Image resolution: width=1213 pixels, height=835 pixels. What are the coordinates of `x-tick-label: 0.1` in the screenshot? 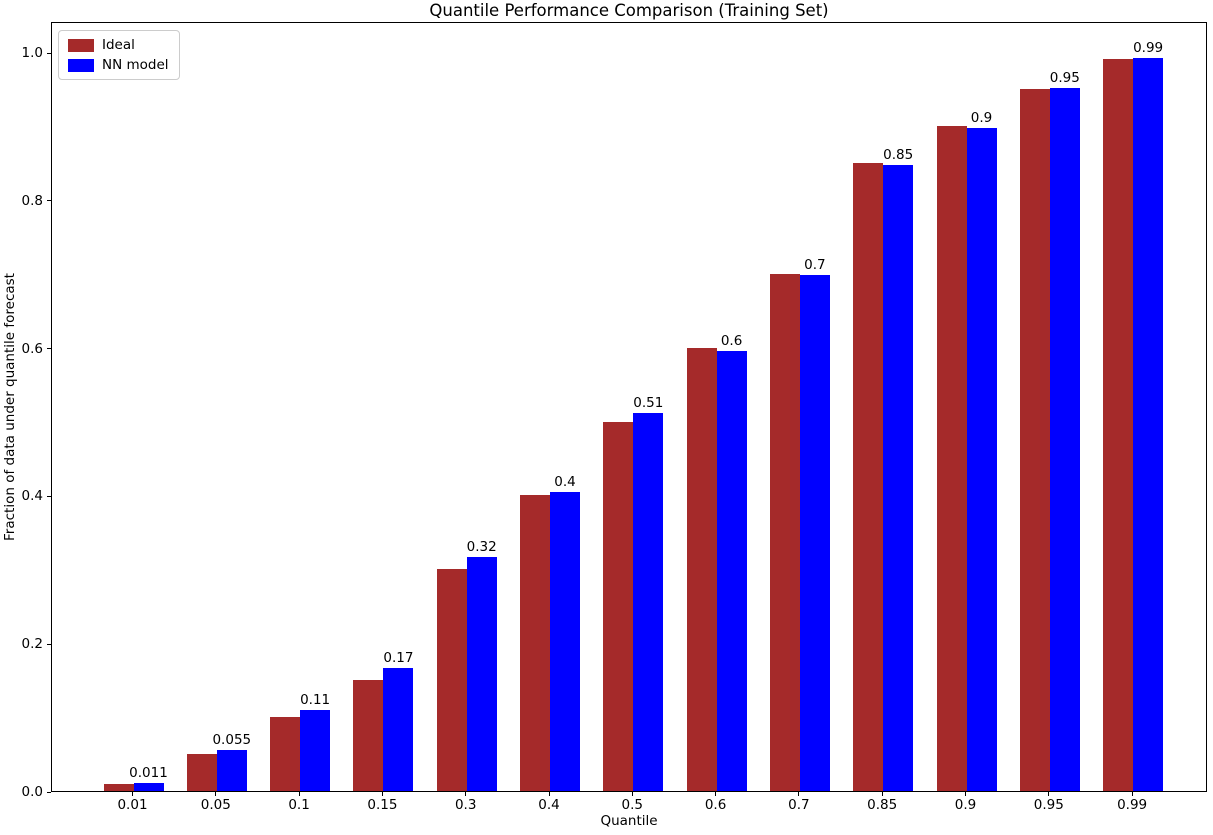 It's located at (299, 805).